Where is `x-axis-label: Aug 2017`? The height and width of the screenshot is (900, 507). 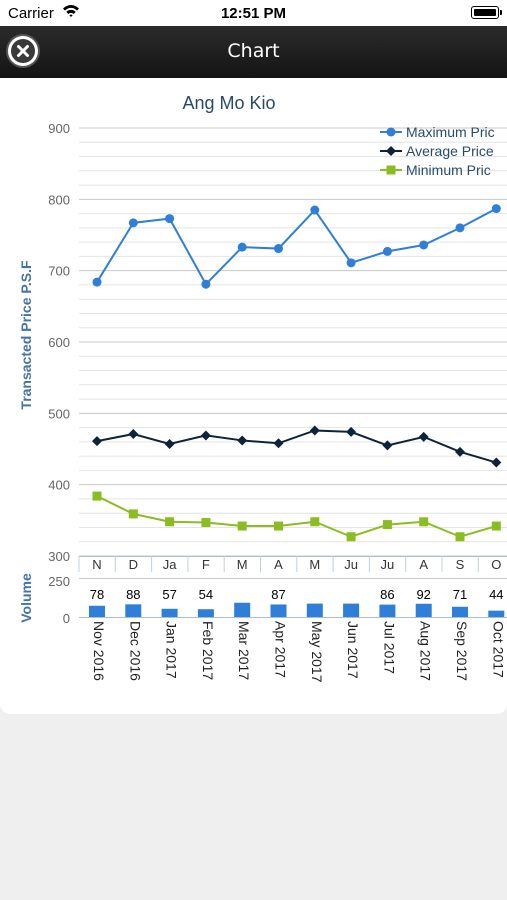
x-axis-label: Aug 2017 is located at coordinates (426, 651).